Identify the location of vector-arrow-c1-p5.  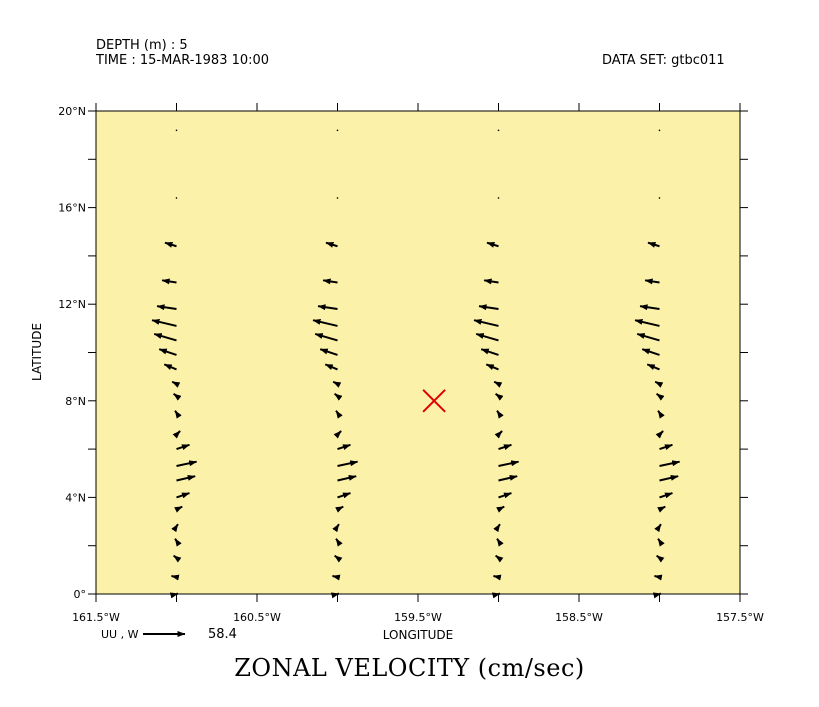
(339, 509).